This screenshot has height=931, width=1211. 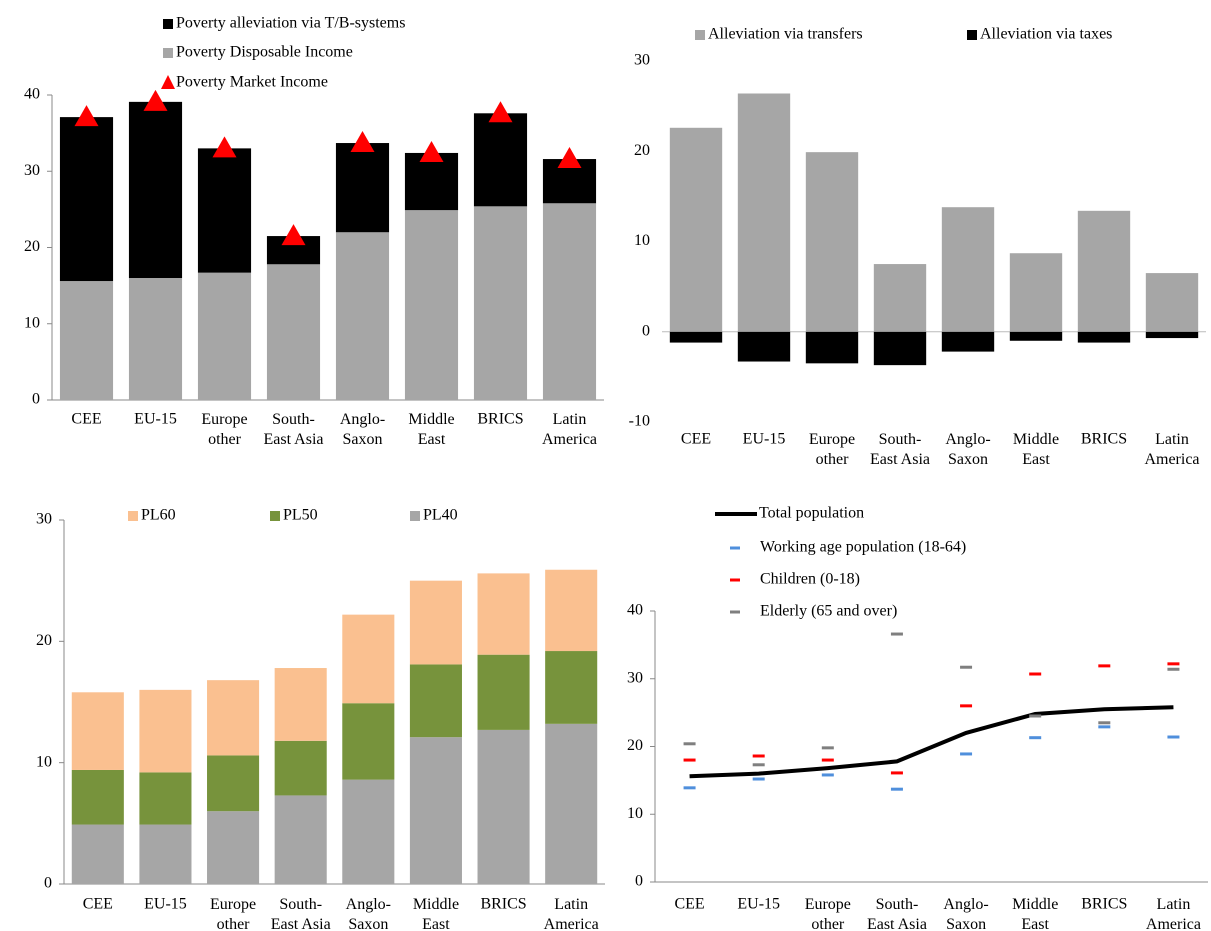 What do you see at coordinates (810, 579) in the screenshot?
I see `legend-label: Children (0-18)` at bounding box center [810, 579].